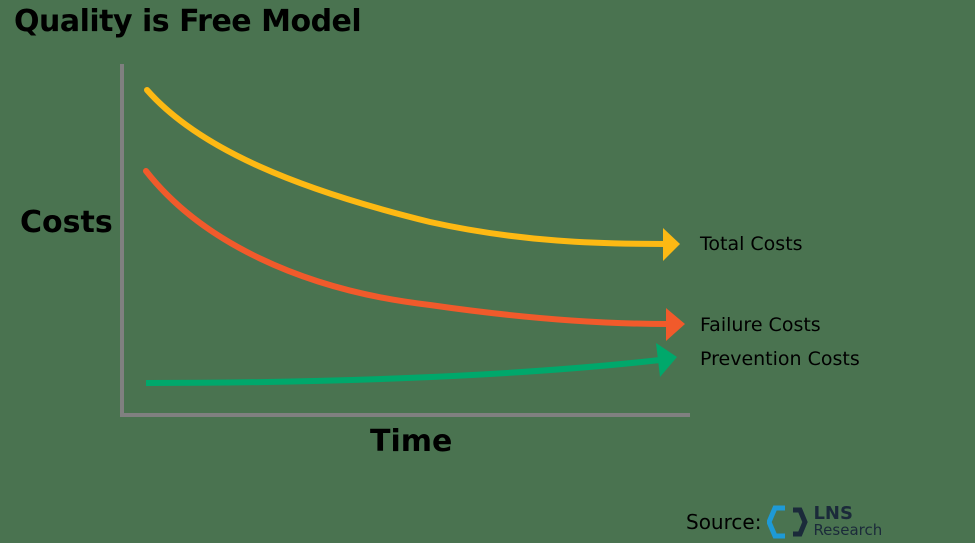 The image size is (975, 543). I want to click on logo-research-text: Research, so click(848, 530).